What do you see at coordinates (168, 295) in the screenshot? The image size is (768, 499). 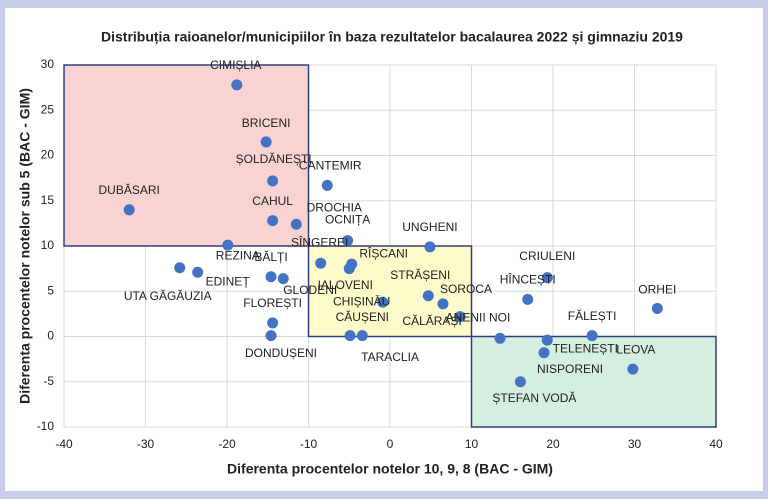 I see `point-label: UTA GĂGĂUZIA` at bounding box center [168, 295].